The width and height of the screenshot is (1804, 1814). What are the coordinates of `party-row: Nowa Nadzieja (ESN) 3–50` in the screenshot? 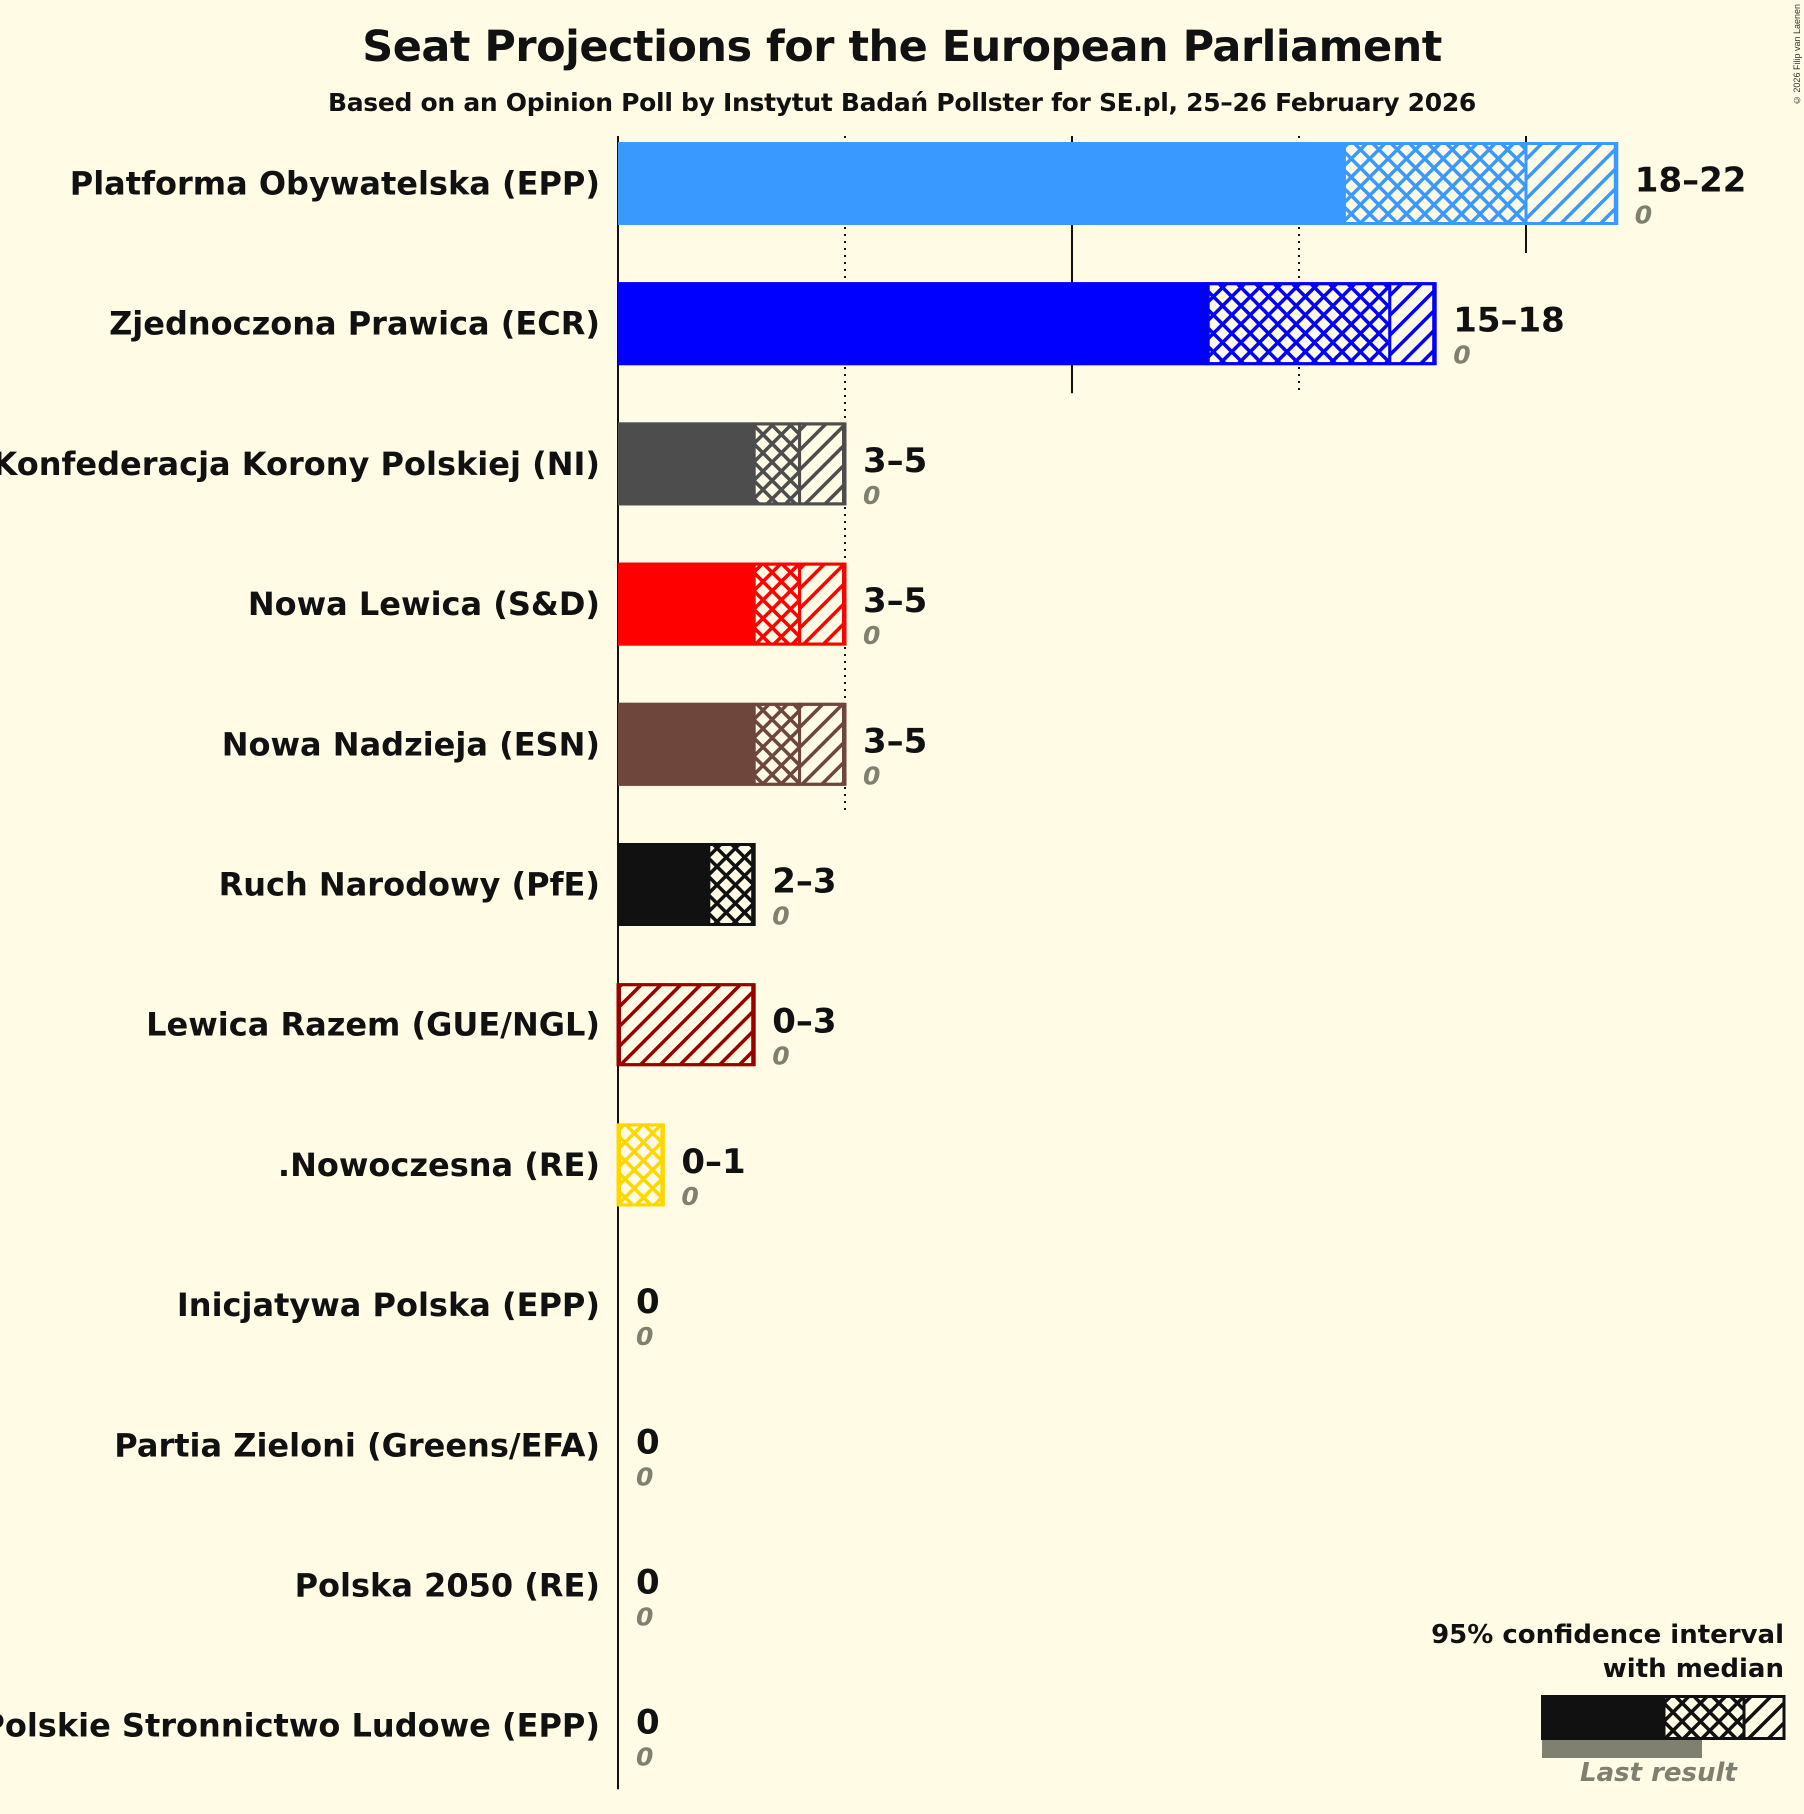 It's located at (574, 746).